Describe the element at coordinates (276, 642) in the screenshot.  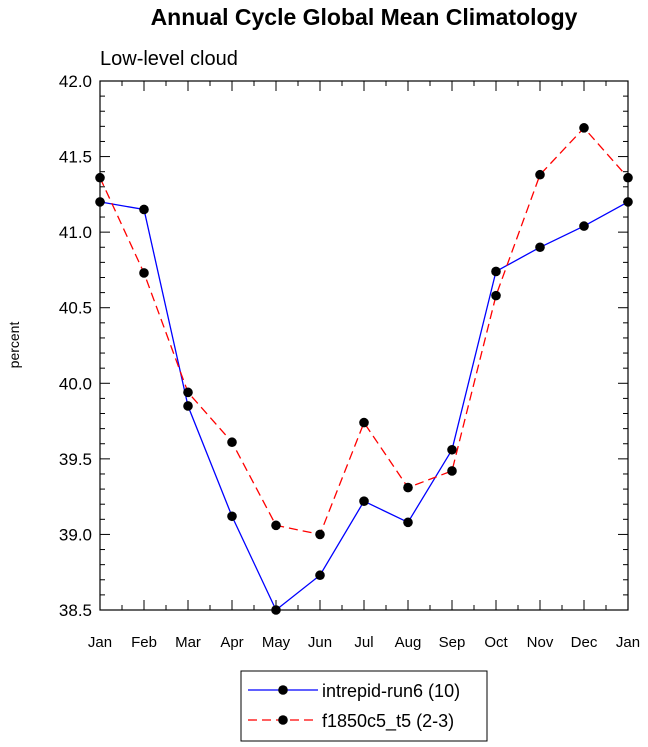
I see `x-tick-label: May` at that location.